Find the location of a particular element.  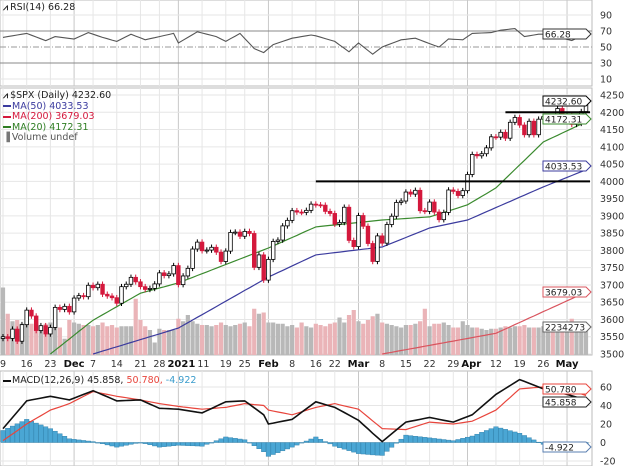

price-title: $SPX (Daily) is located at coordinates (39, 95).